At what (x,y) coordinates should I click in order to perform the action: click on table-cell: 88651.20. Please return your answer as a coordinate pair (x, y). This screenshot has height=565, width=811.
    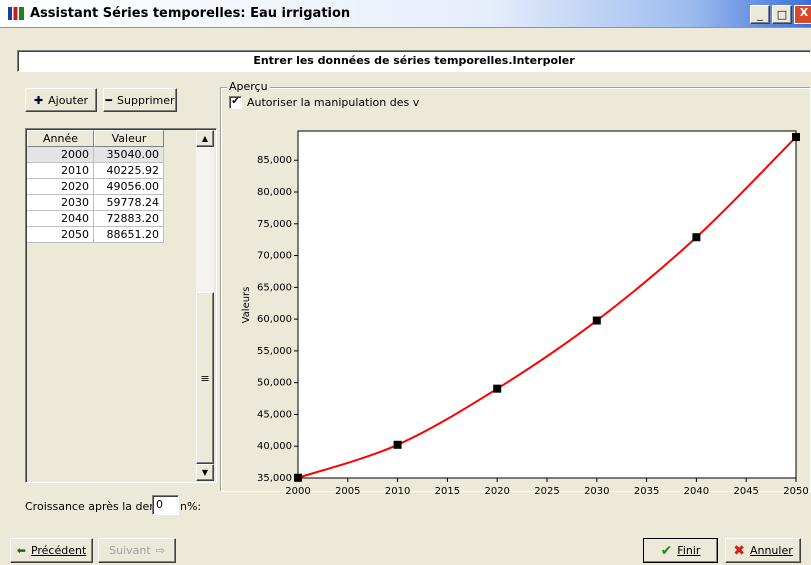
    Looking at the image, I should click on (129, 235).